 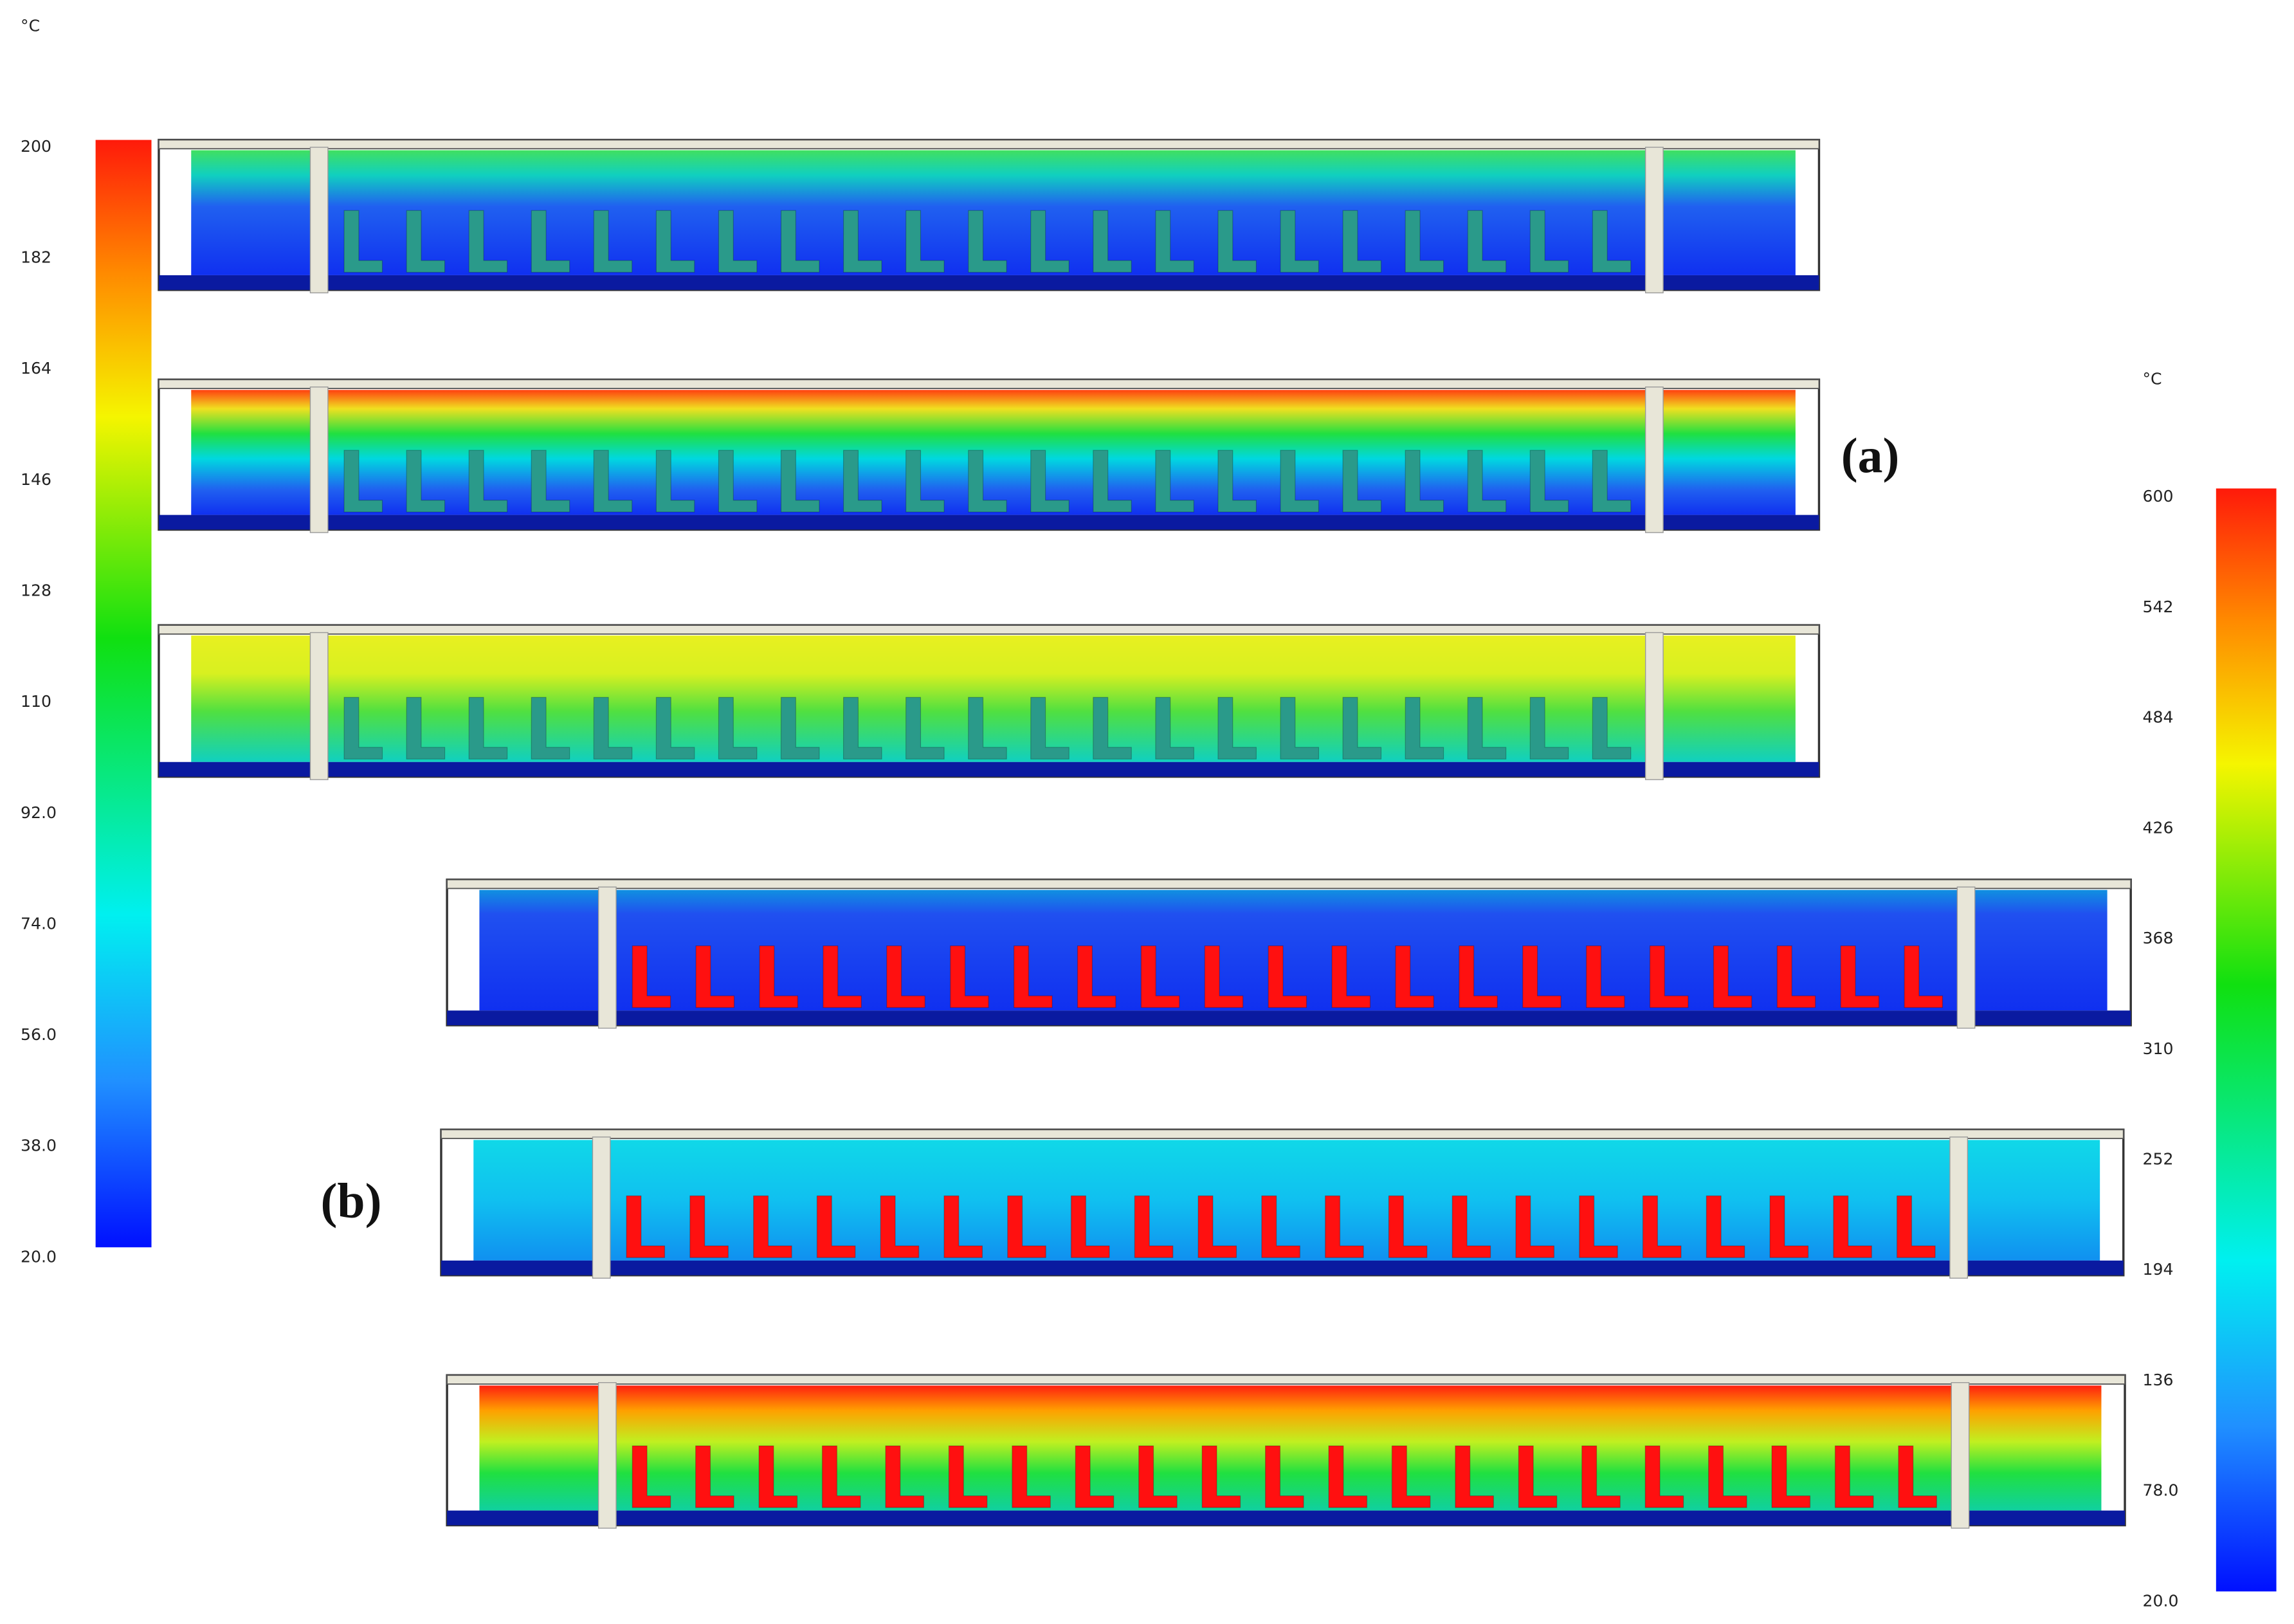 I want to click on colorbar-tick-label: 484, so click(x=2157, y=717).